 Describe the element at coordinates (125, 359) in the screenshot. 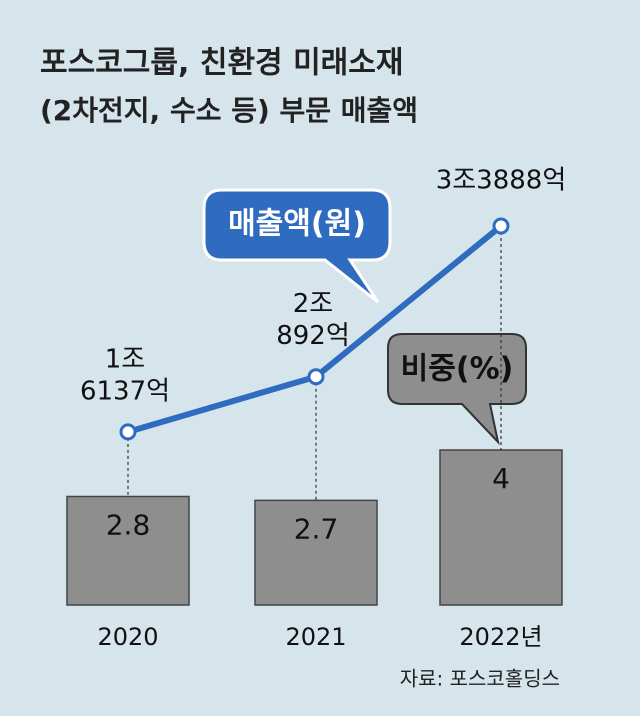

I see `line-value-label: 1조` at that location.